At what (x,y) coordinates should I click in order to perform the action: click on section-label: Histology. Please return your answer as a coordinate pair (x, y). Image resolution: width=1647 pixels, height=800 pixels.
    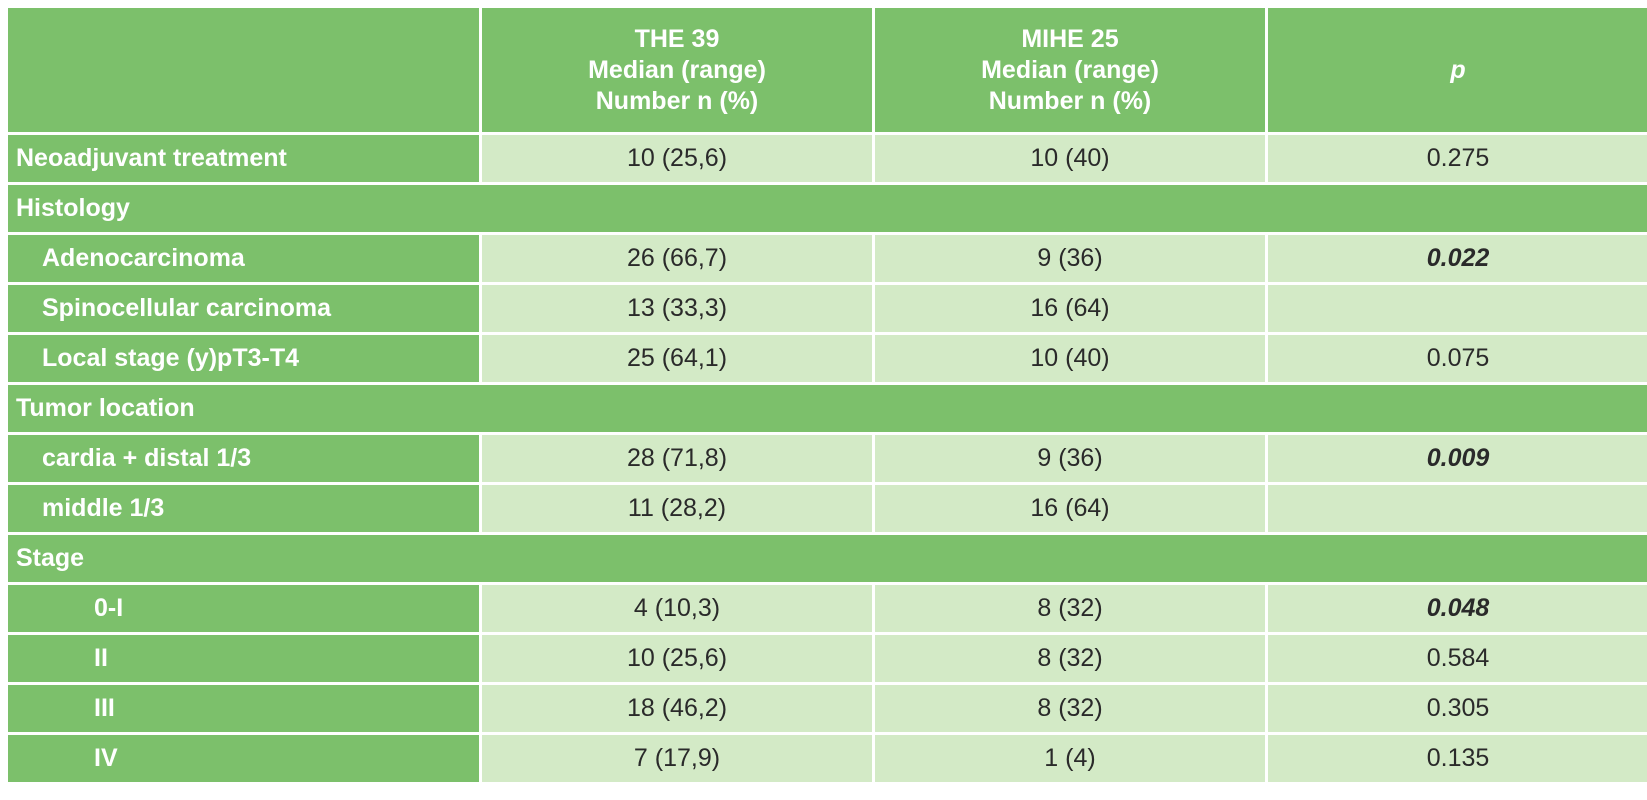
    Looking at the image, I should click on (827, 208).